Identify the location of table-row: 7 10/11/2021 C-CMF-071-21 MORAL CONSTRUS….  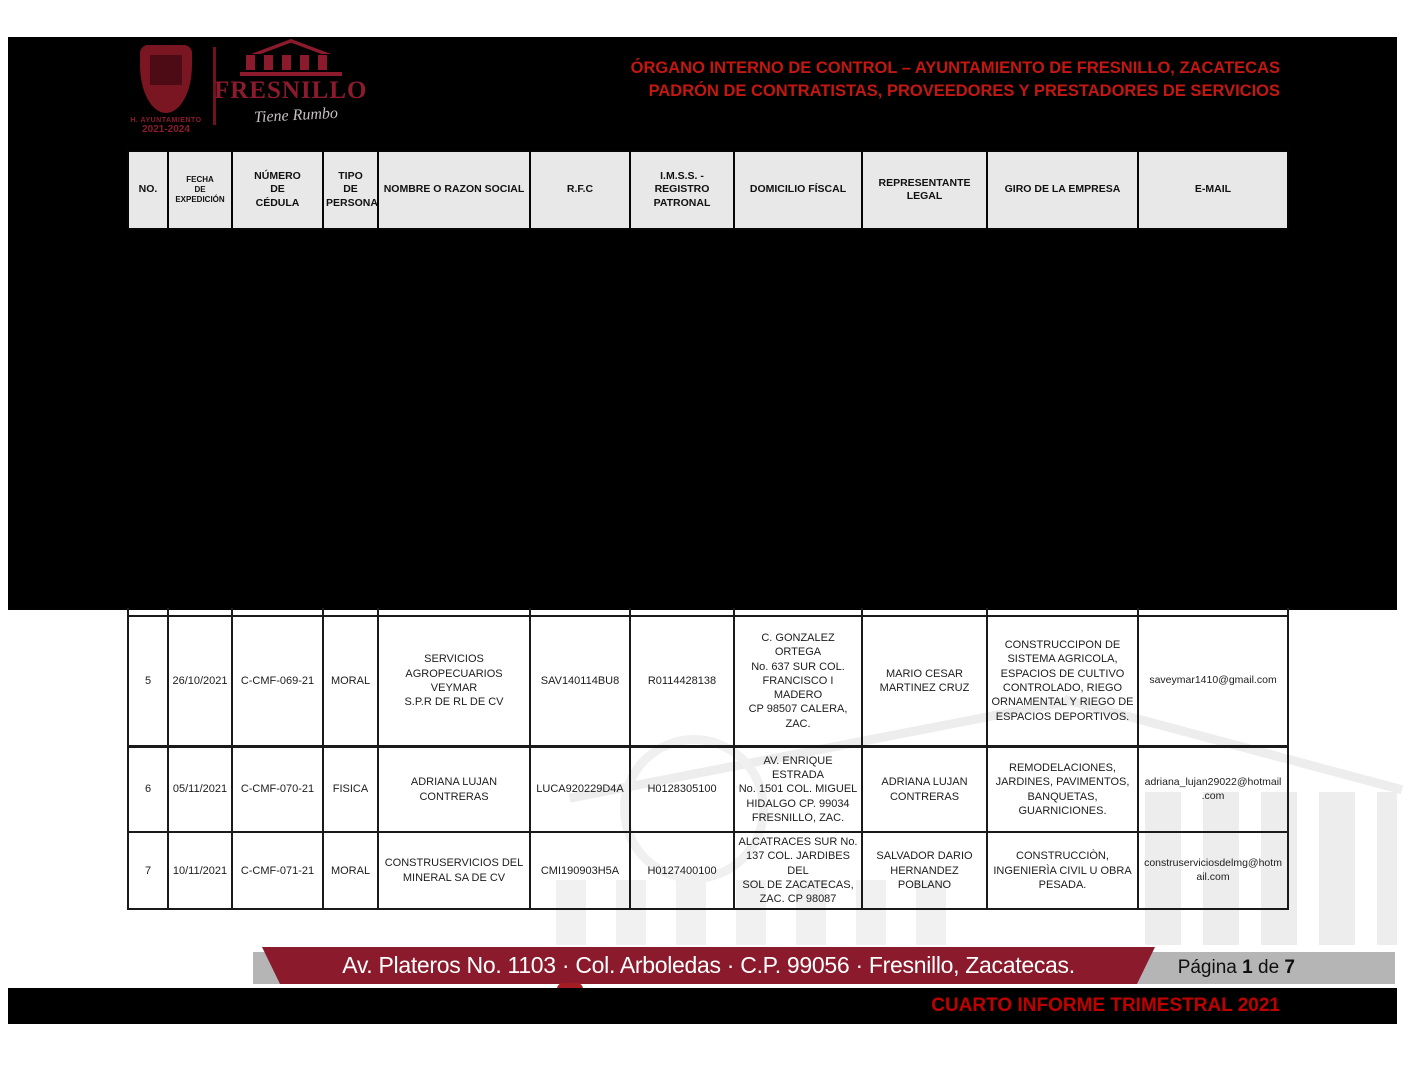
(708, 870).